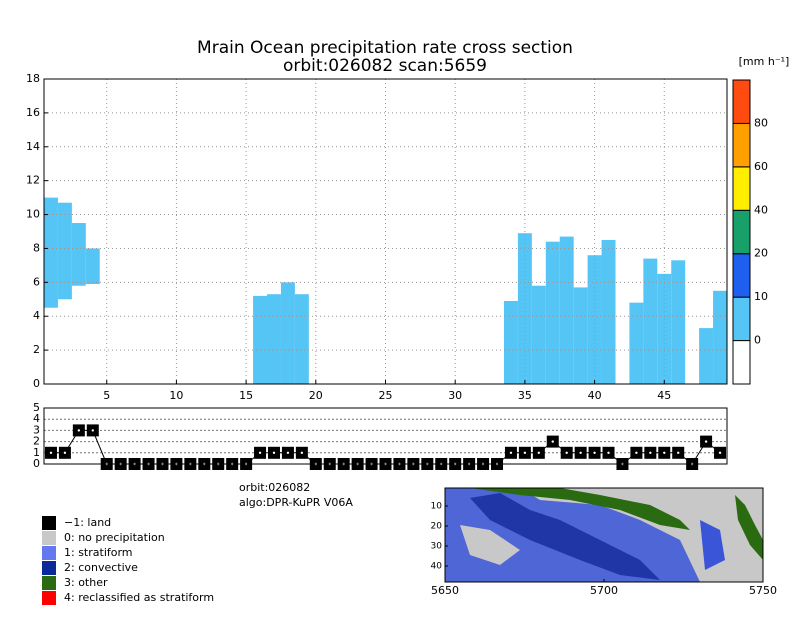 The height and width of the screenshot is (618, 800). What do you see at coordinates (316, 395) in the screenshot?
I see `x-tick-label: 20` at bounding box center [316, 395].